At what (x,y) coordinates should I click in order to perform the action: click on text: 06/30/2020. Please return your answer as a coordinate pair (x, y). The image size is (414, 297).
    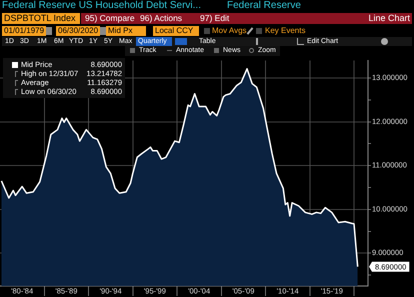
    Looking at the image, I should click on (78, 30).